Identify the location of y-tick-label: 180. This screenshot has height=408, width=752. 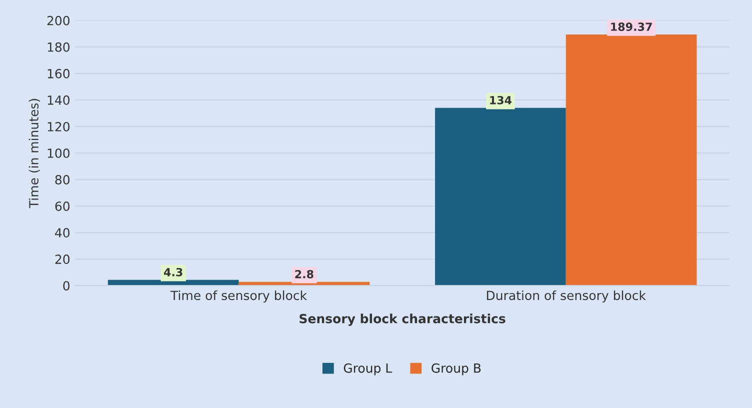
(59, 47).